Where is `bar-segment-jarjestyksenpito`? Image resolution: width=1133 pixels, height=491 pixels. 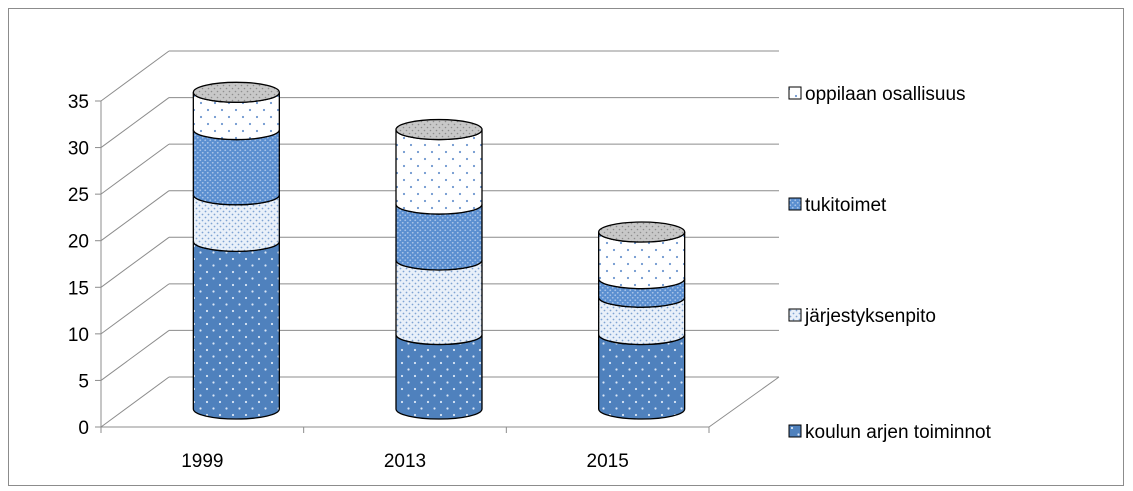 bar-segment-jarjestyksenpito is located at coordinates (439, 302).